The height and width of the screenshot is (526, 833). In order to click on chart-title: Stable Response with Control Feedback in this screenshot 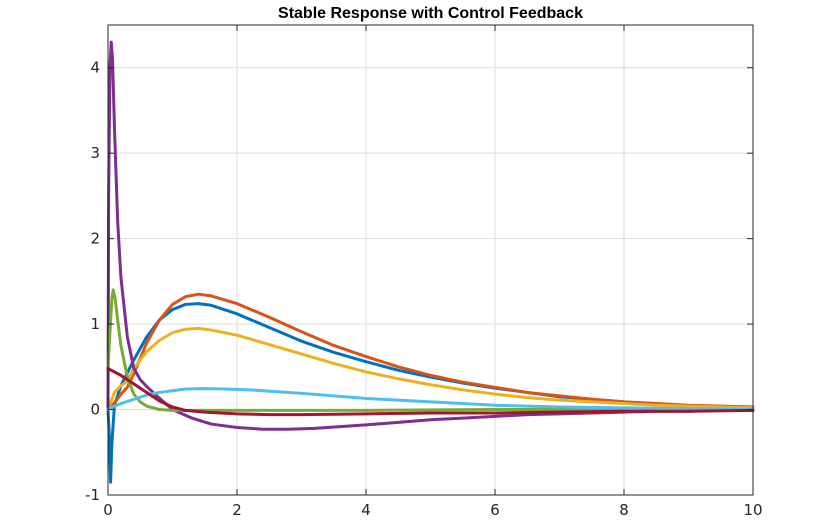, I will do `click(430, 13)`.